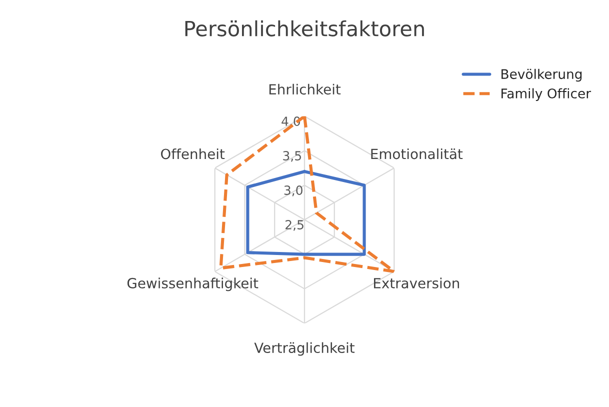  I want to click on legend-label: Family Officer, so click(547, 94).